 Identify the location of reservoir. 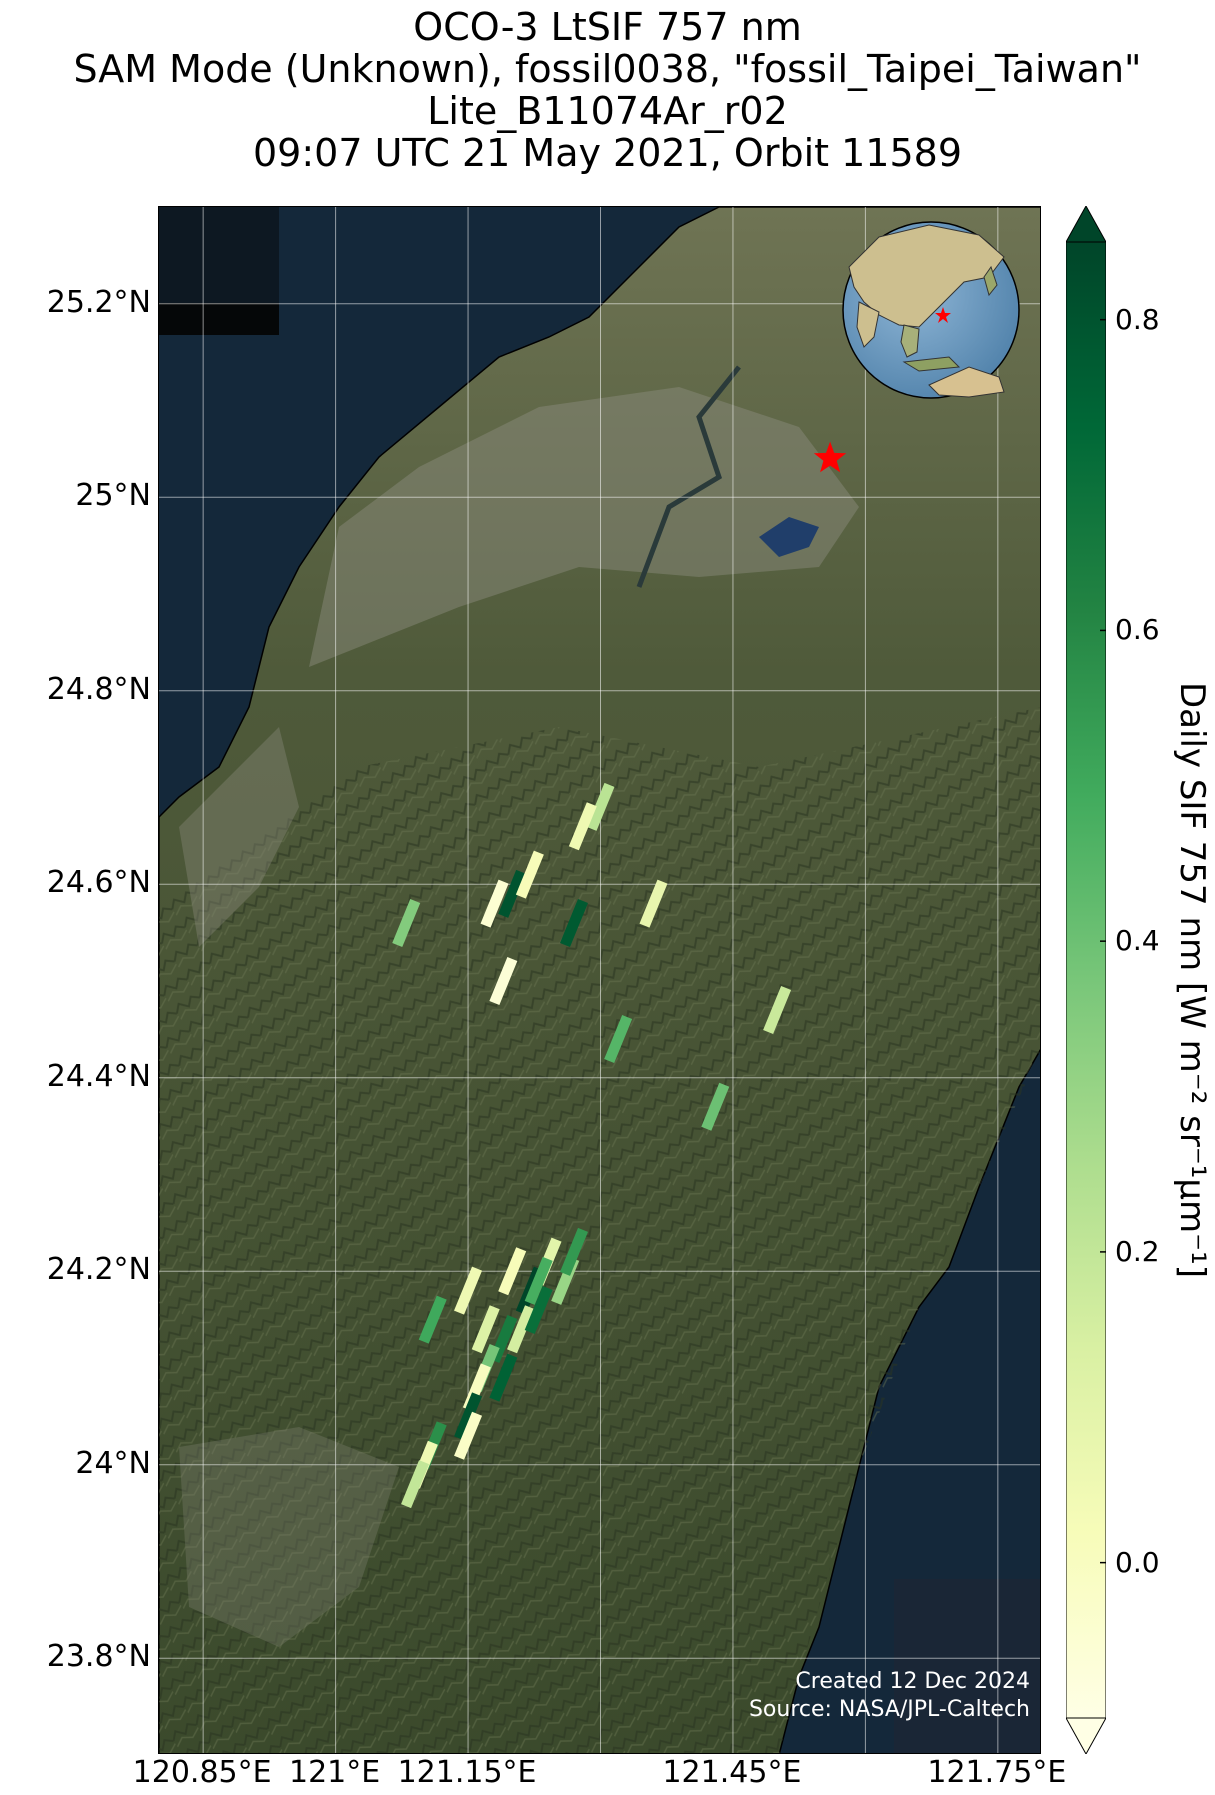
(789, 537).